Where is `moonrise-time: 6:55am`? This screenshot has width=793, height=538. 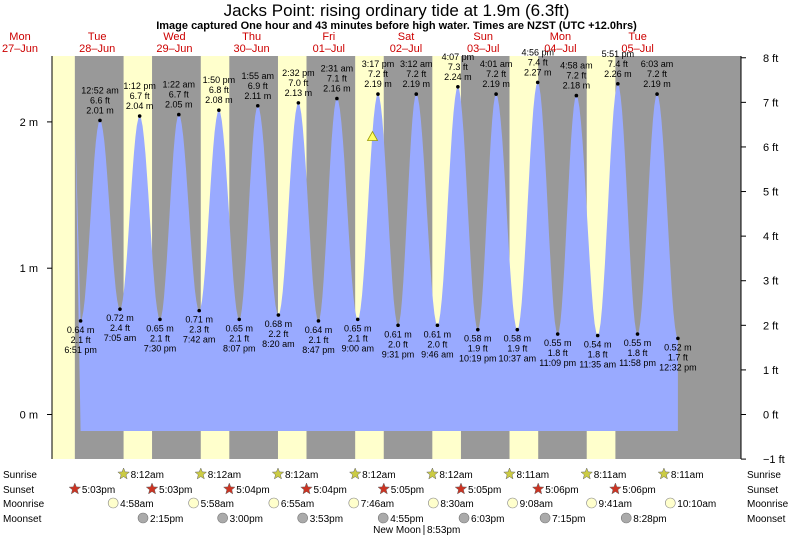
moonrise-time: 6:55am is located at coordinates (297, 504).